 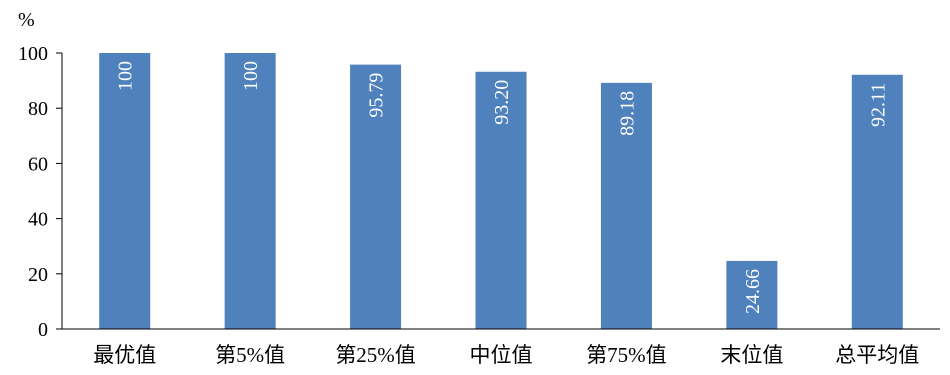 I want to click on data-label: 24.66, so click(x=753, y=291).